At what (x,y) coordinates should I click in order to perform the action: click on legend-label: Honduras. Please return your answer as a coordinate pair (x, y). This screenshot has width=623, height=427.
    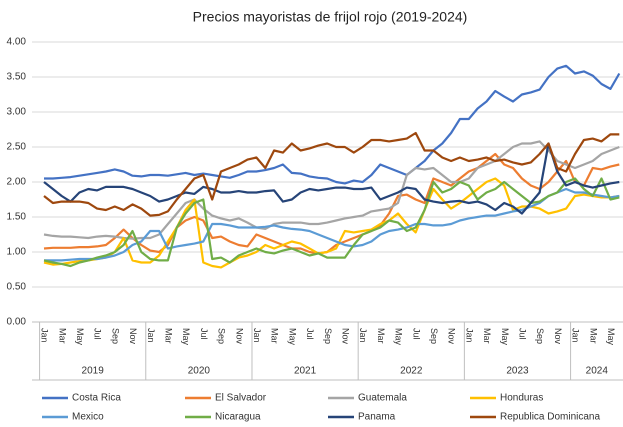
    Looking at the image, I should click on (521, 398).